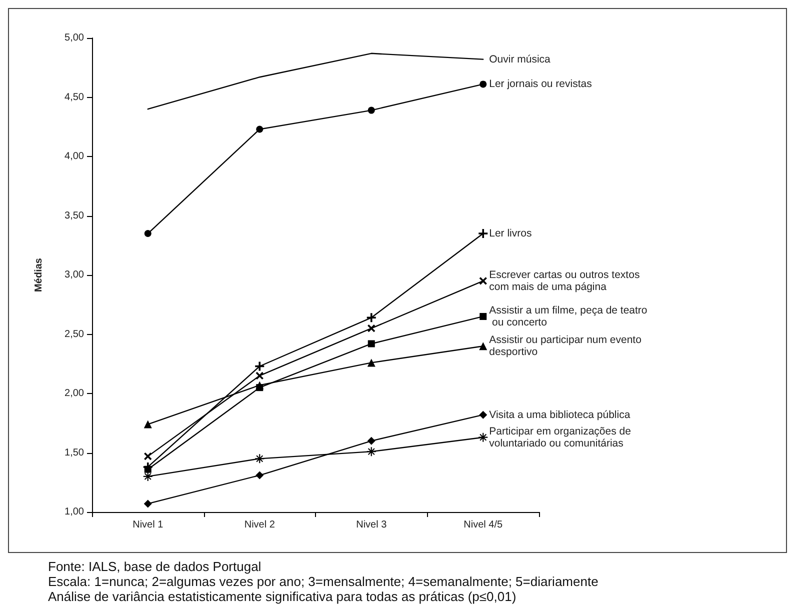 This screenshot has height=611, width=795. I want to click on y-tick-label: 4,50, so click(74, 97).